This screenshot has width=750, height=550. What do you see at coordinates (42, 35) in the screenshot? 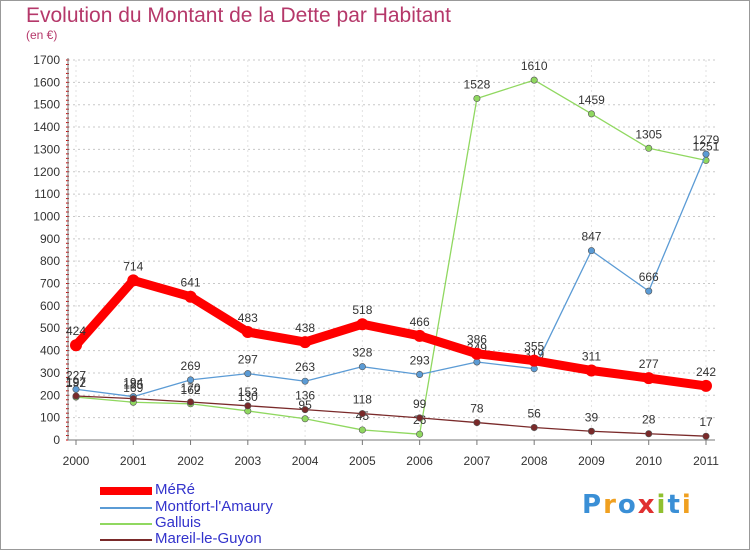
I see `chart-subtitle: (en €)` at bounding box center [42, 35].